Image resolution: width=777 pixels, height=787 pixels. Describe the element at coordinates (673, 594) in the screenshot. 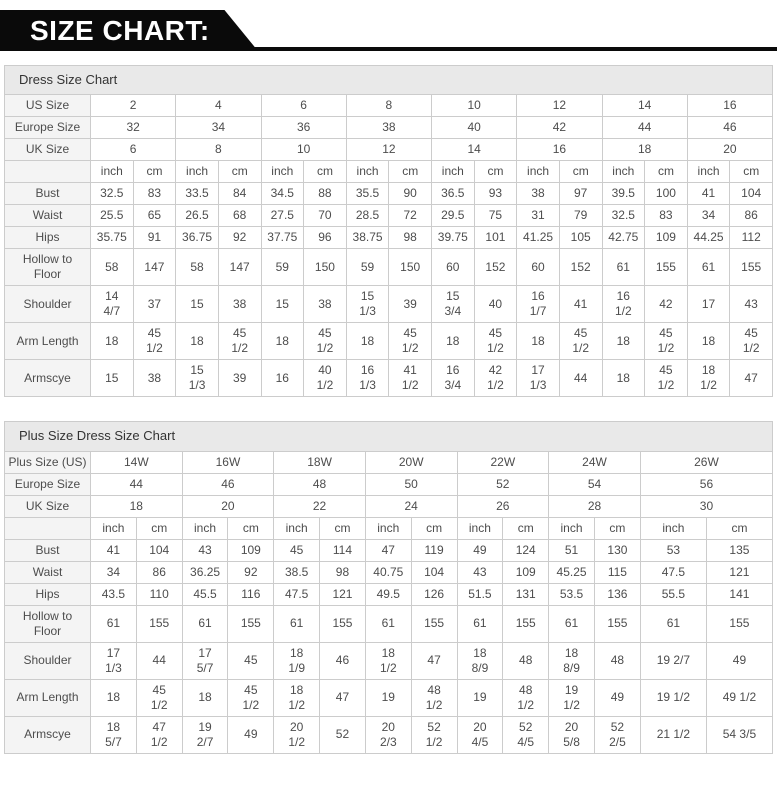

I see `measurement-cell: 55.5` at that location.